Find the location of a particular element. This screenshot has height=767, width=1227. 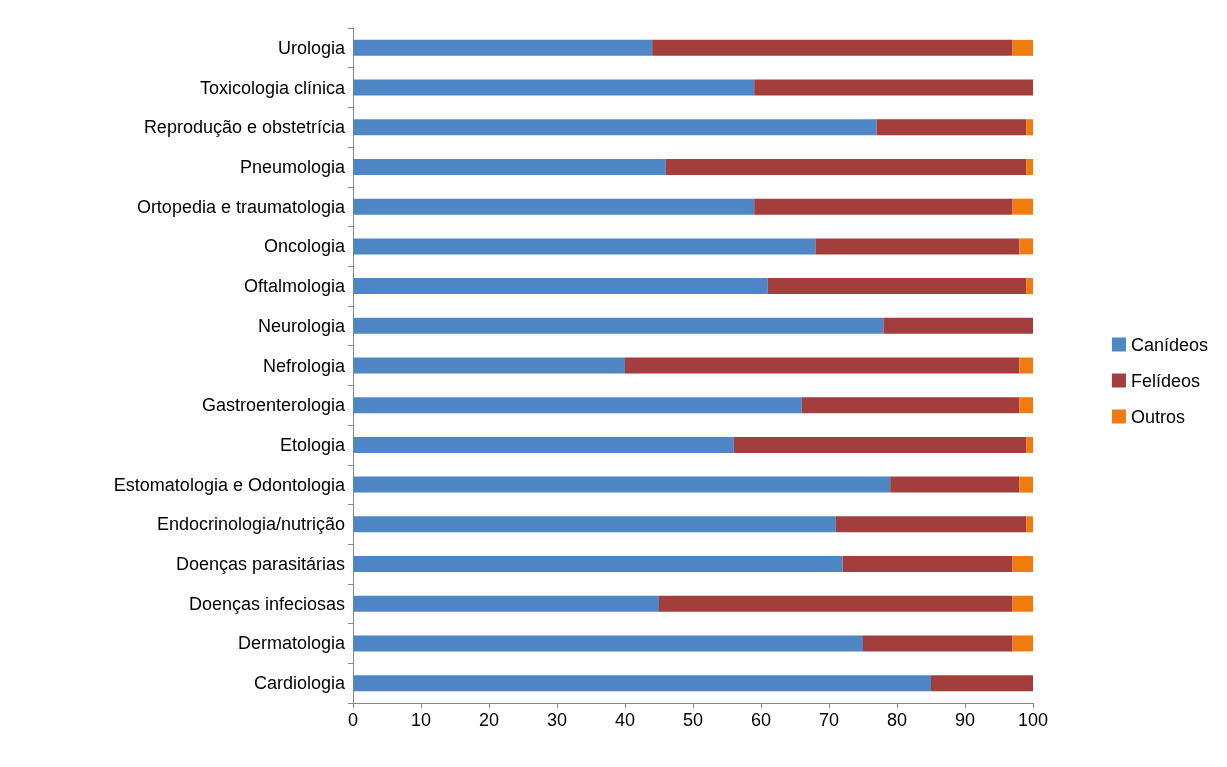

x-tick-label: 80 is located at coordinates (897, 720).